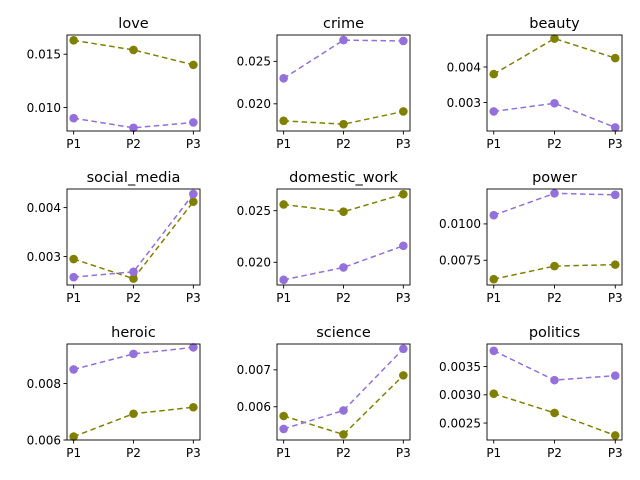  What do you see at coordinates (44, 108) in the screenshot?
I see `y-tick-label: 0.010` at bounding box center [44, 108].